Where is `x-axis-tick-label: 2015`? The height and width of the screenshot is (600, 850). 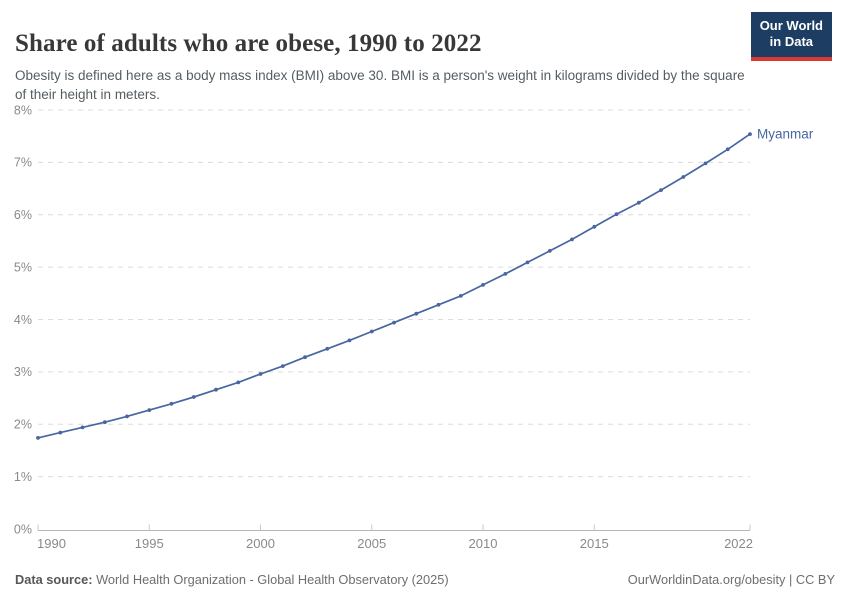 x-axis-tick-label: 2015 is located at coordinates (594, 543).